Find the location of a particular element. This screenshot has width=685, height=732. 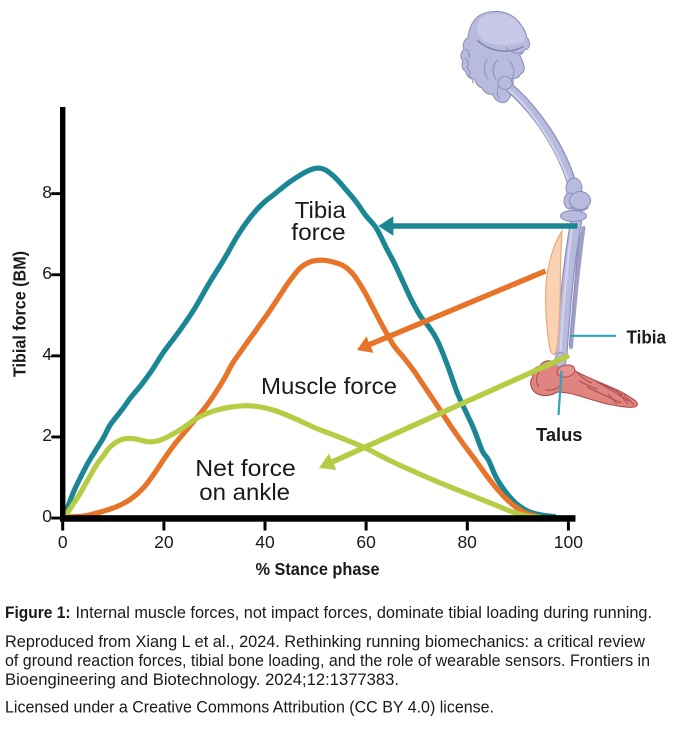

svg-text: Talus is located at coordinates (559, 434).